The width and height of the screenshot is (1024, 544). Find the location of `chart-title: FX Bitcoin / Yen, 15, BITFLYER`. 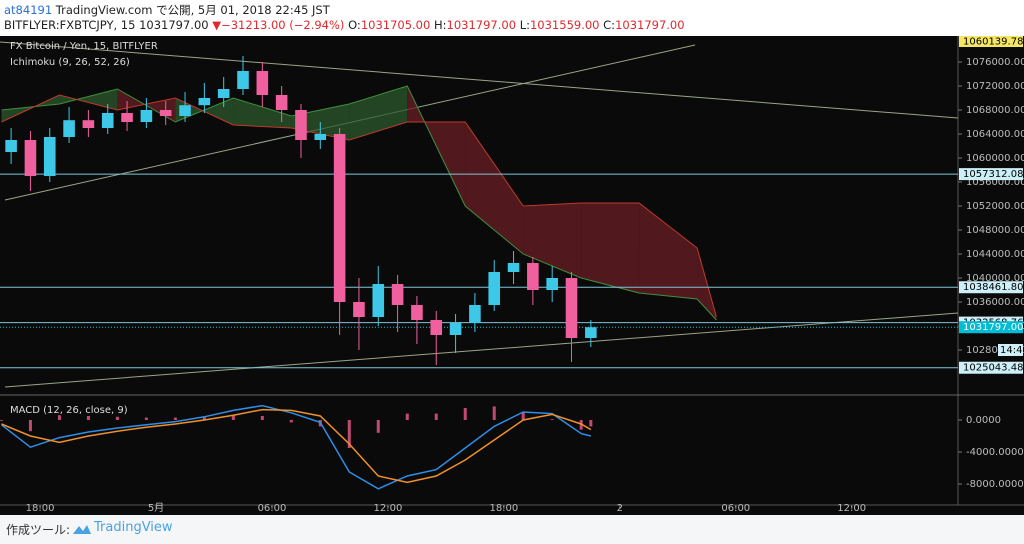

chart-title: FX Bitcoin / Yen, 15, BITFLYER is located at coordinates (84, 46).